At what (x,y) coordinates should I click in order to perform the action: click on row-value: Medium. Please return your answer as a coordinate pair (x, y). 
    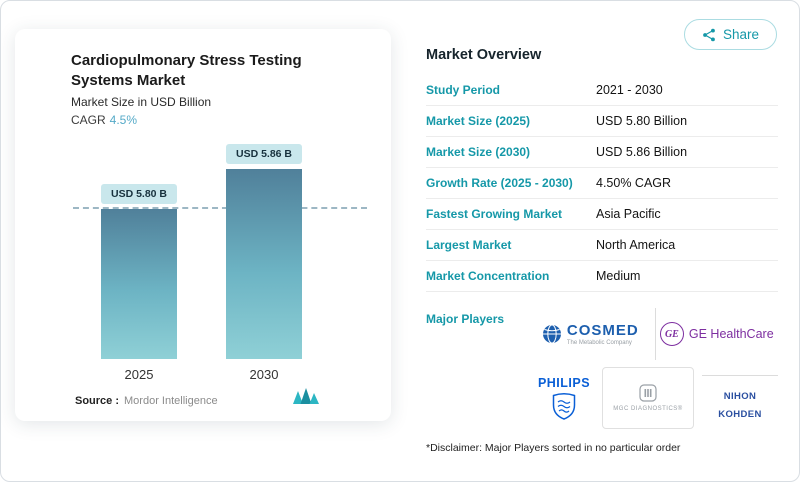
    Looking at the image, I should click on (618, 276).